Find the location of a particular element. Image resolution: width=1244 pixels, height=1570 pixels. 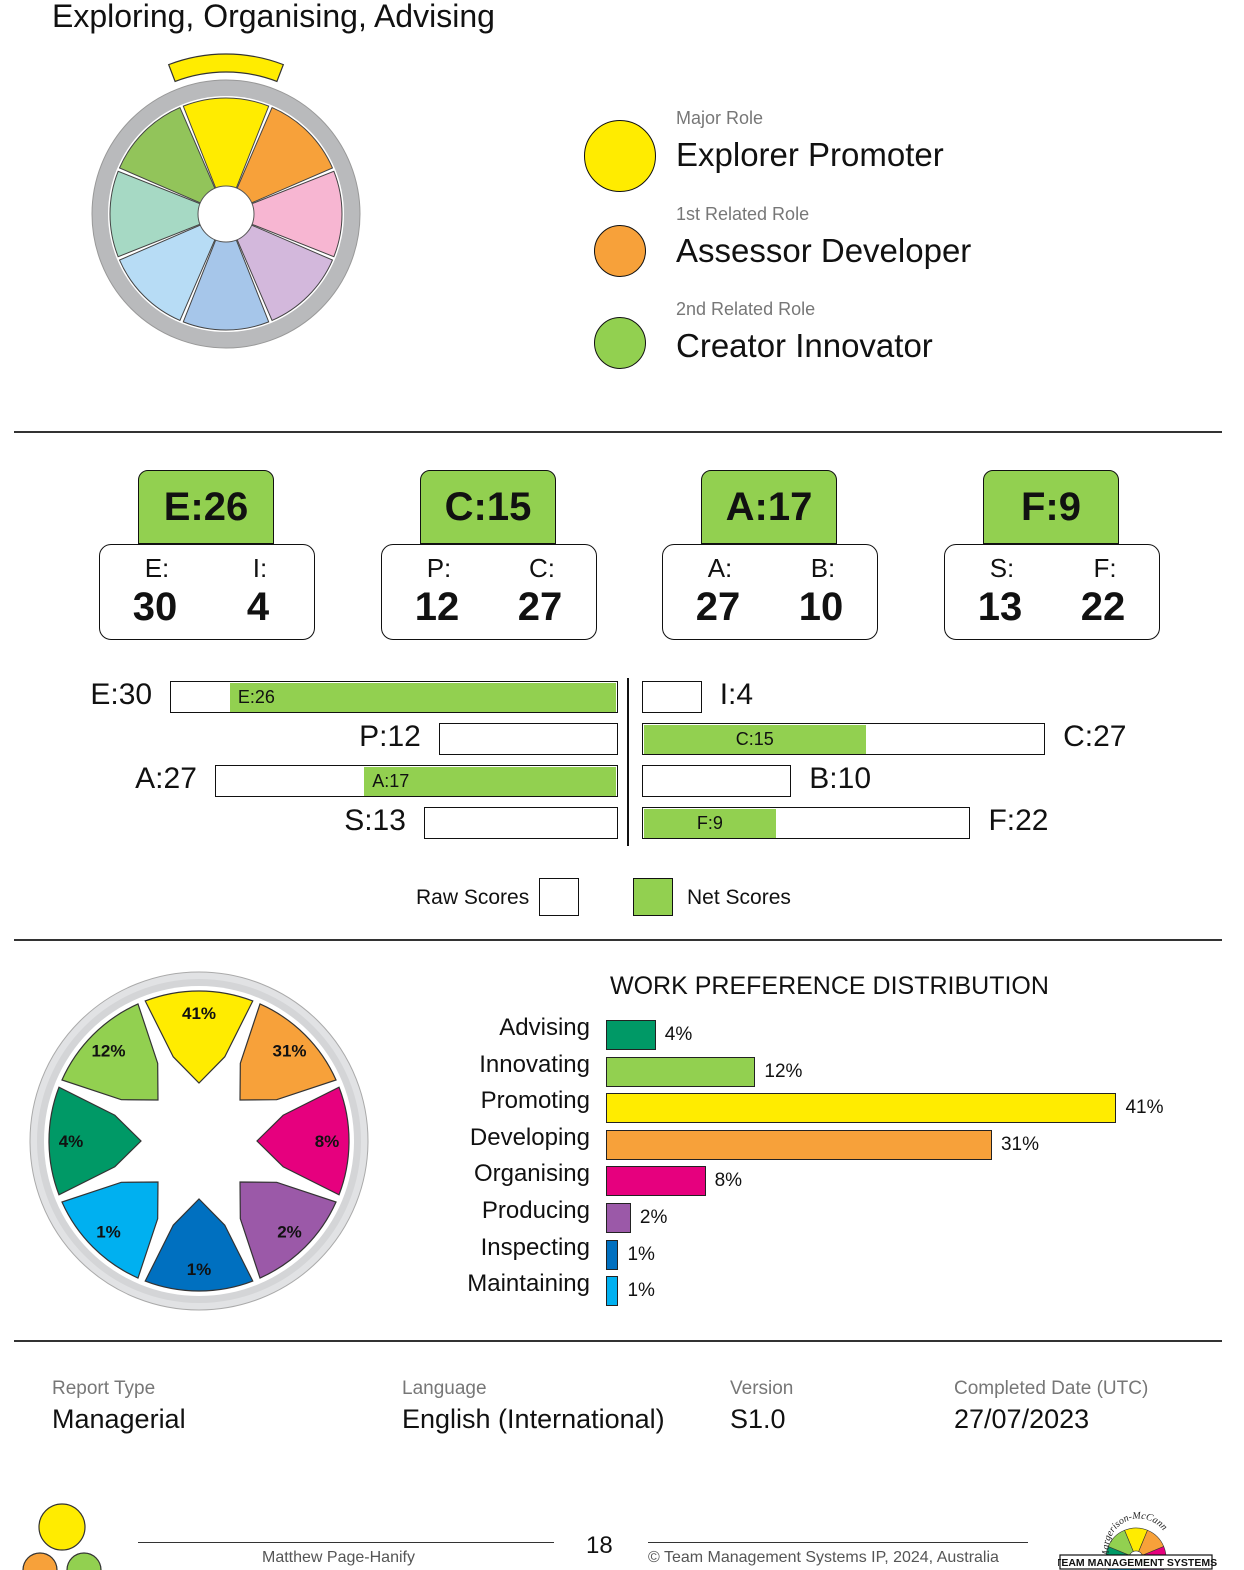

work-preference-label: Inspecting is located at coordinates (535, 1247).